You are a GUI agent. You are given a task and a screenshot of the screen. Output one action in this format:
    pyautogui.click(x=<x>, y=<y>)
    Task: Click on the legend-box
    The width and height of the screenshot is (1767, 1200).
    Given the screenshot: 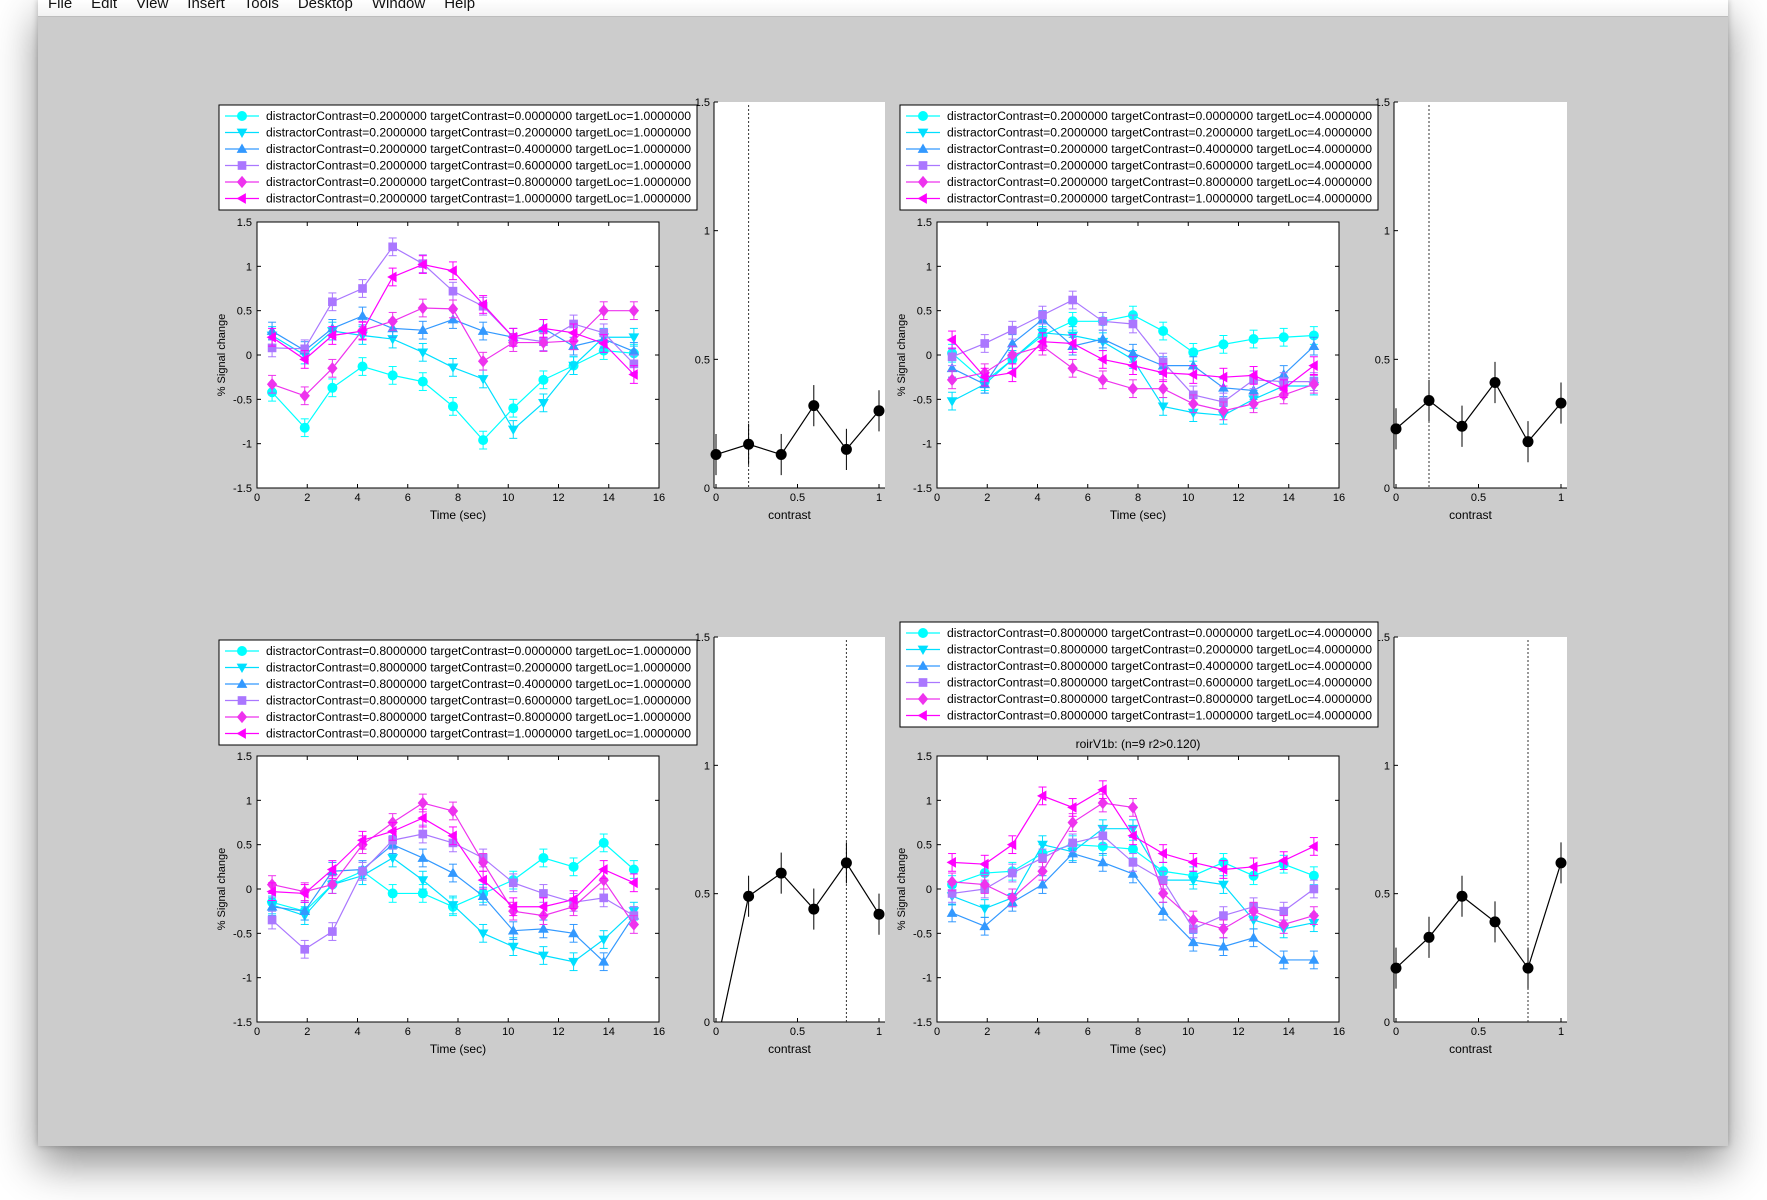 What is the action you would take?
    pyautogui.click(x=1139, y=157)
    